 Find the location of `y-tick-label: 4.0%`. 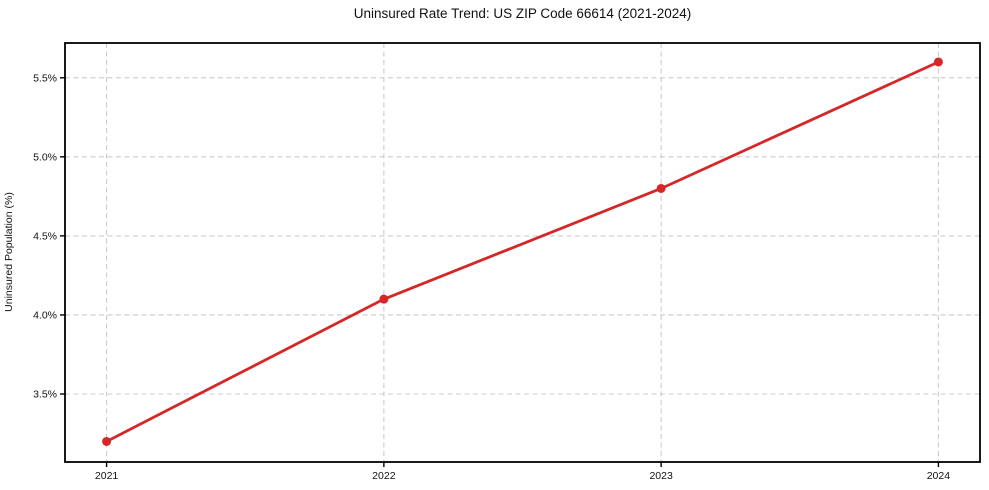

y-tick-label: 4.0% is located at coordinates (45, 315).